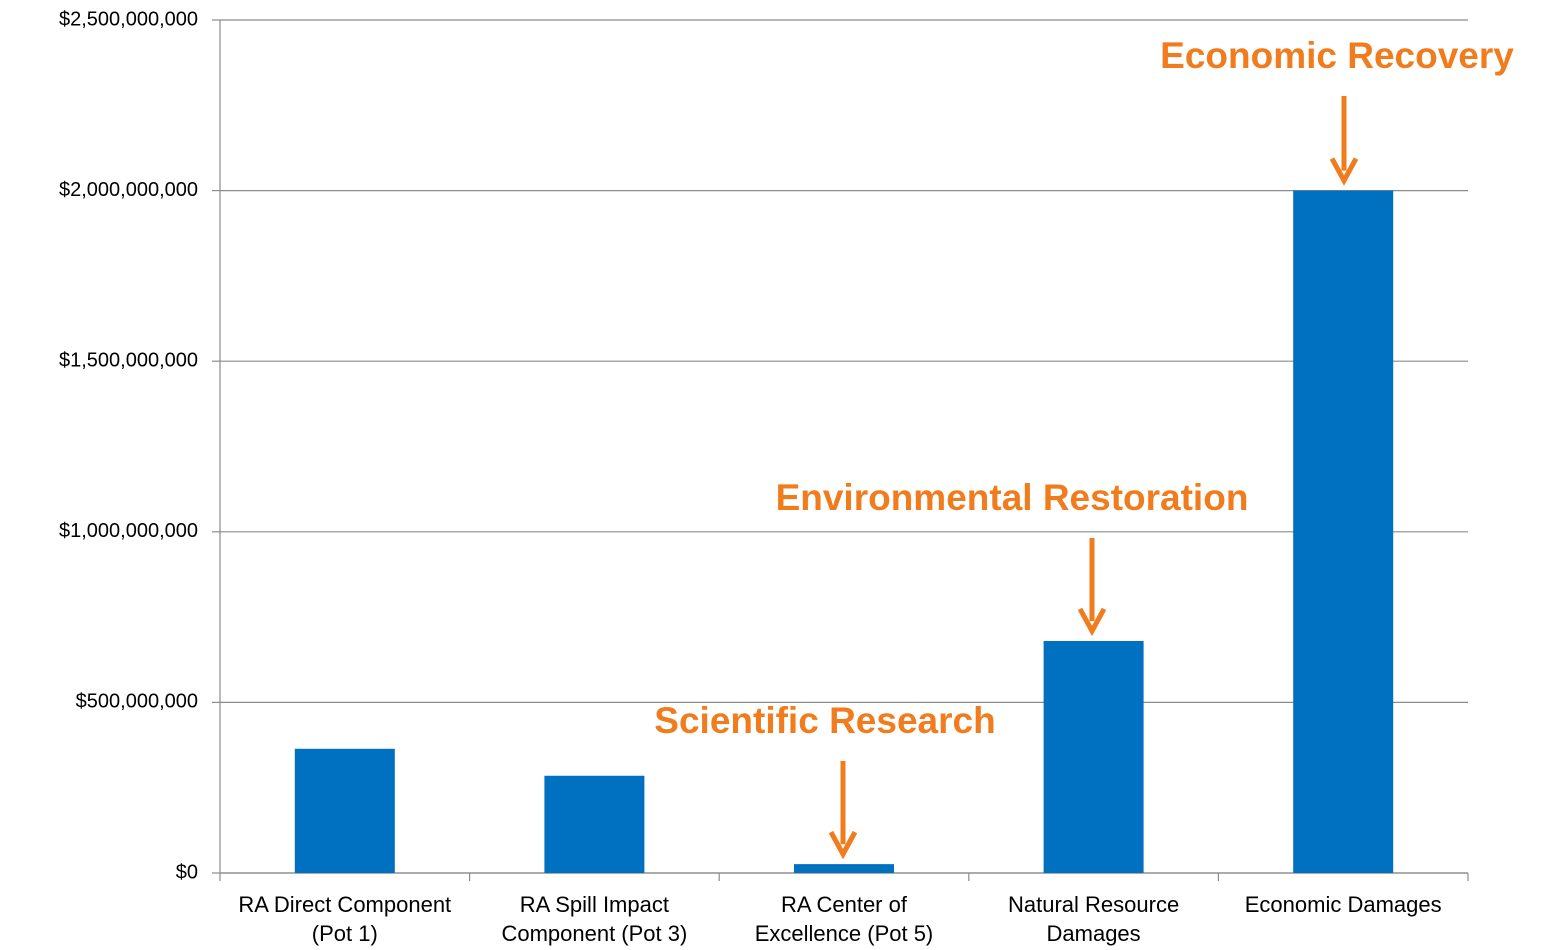  Describe the element at coordinates (137, 702) in the screenshot. I see `y-tick-label: $500,000,000` at that location.